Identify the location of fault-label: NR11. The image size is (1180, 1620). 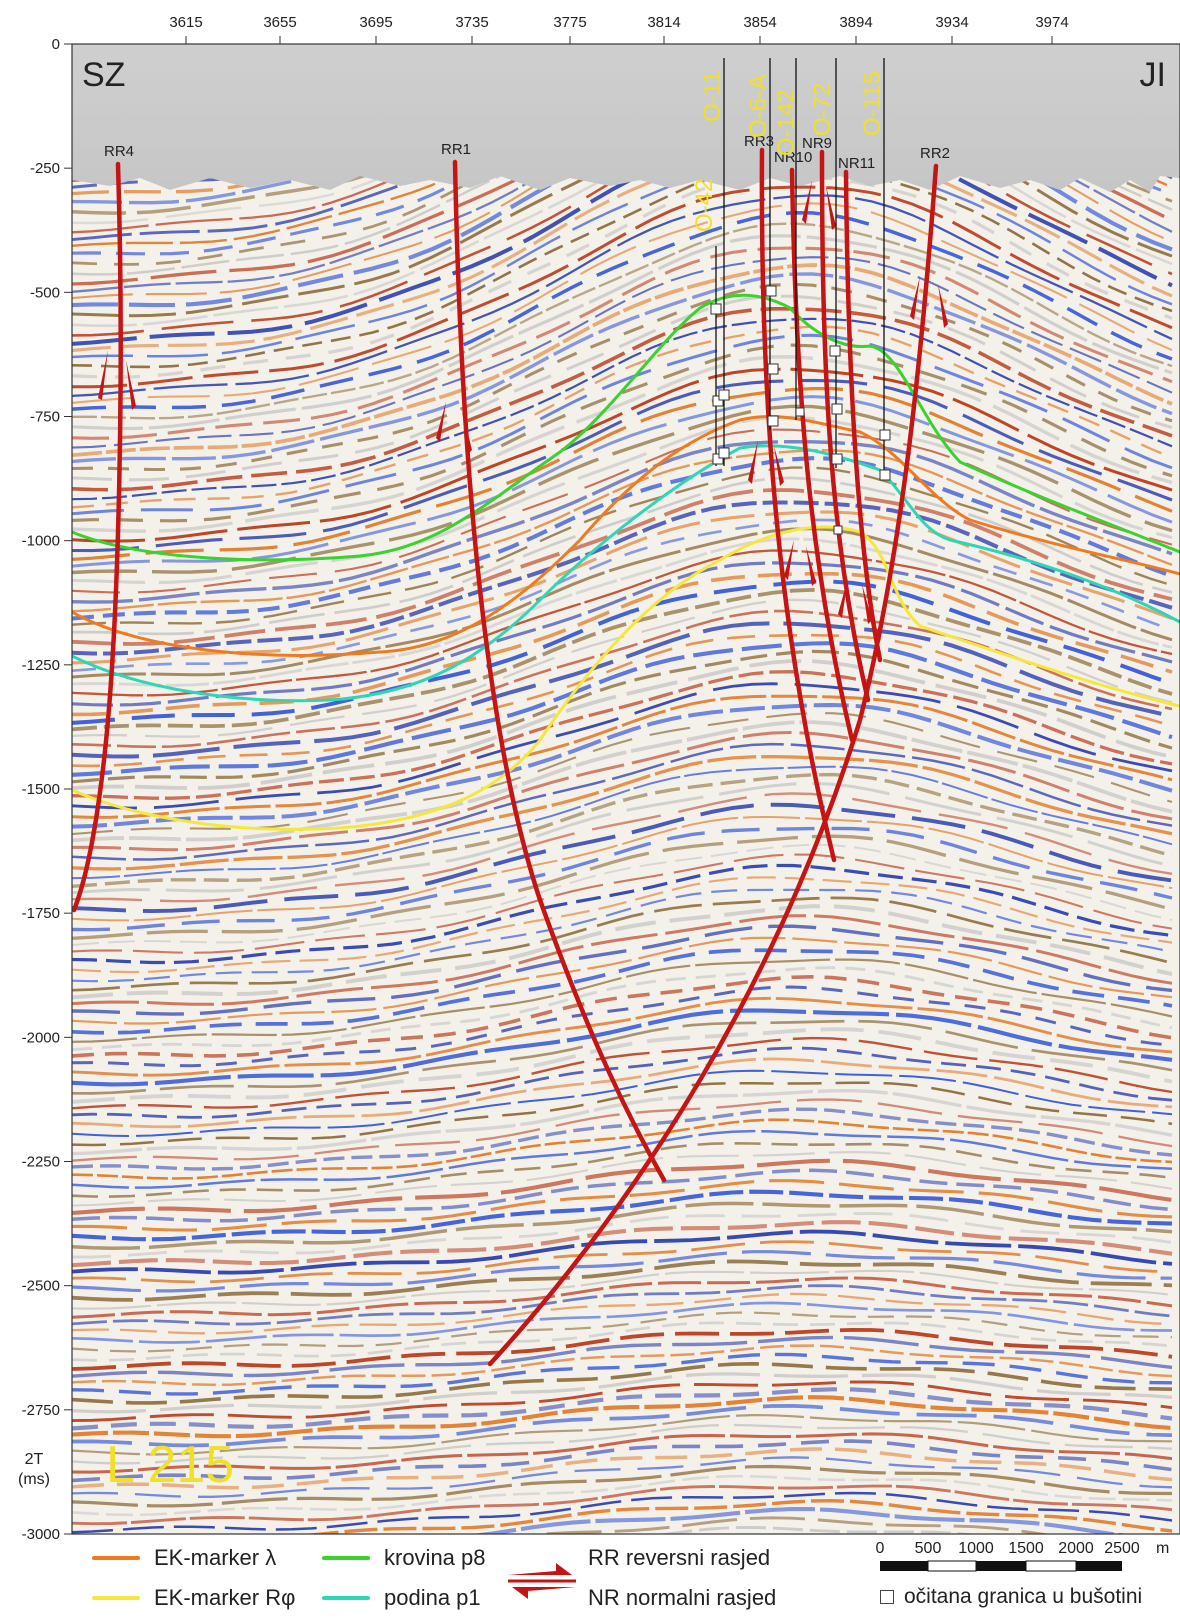
(856, 163).